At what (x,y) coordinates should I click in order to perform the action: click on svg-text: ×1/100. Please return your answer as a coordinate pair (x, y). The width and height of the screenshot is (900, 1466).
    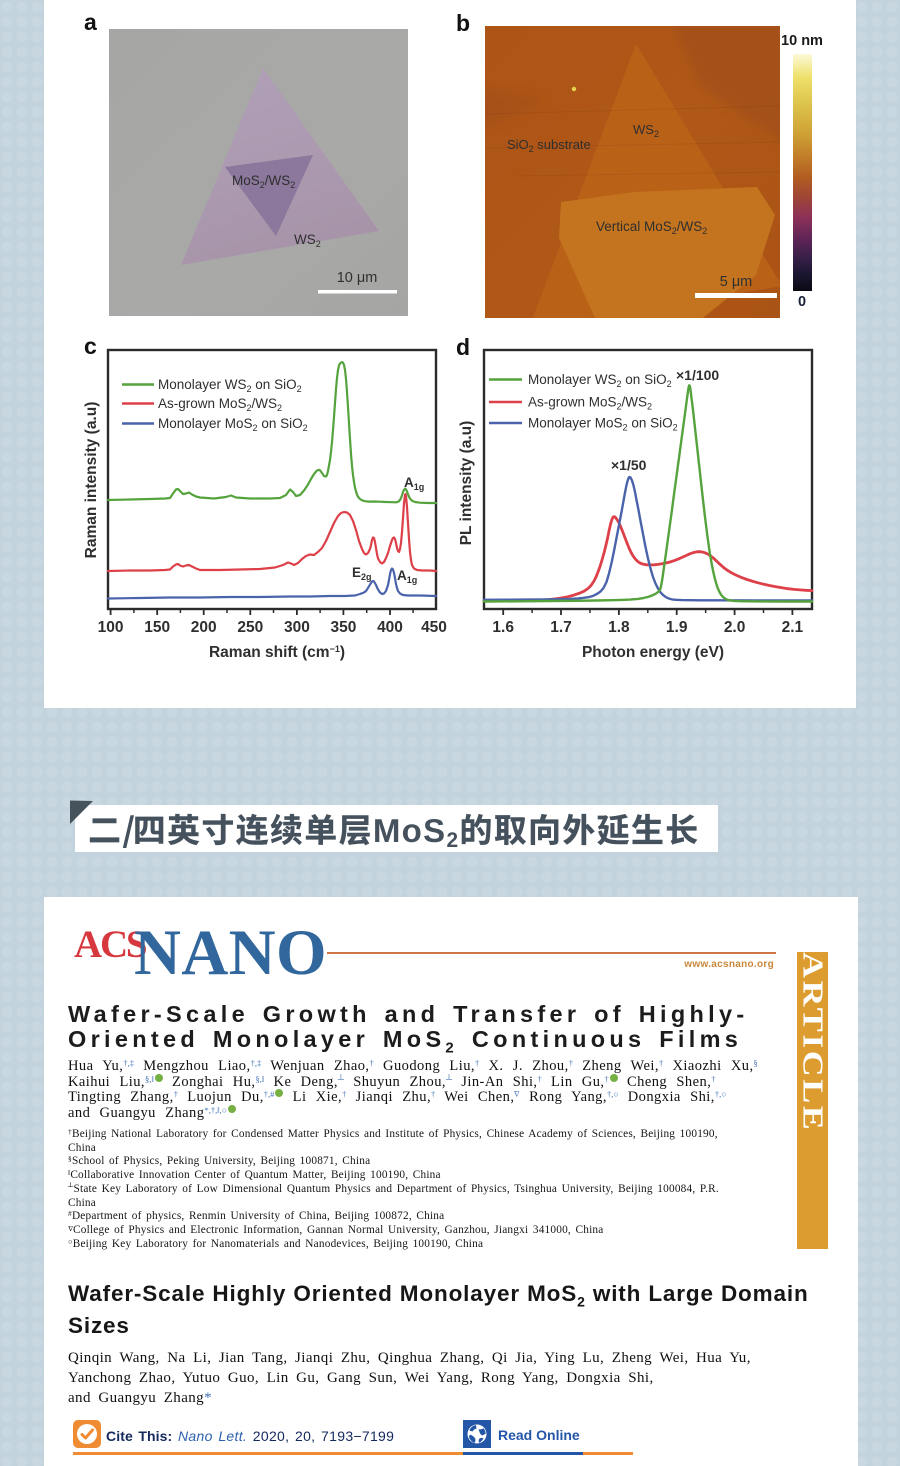
    Looking at the image, I should click on (697, 375).